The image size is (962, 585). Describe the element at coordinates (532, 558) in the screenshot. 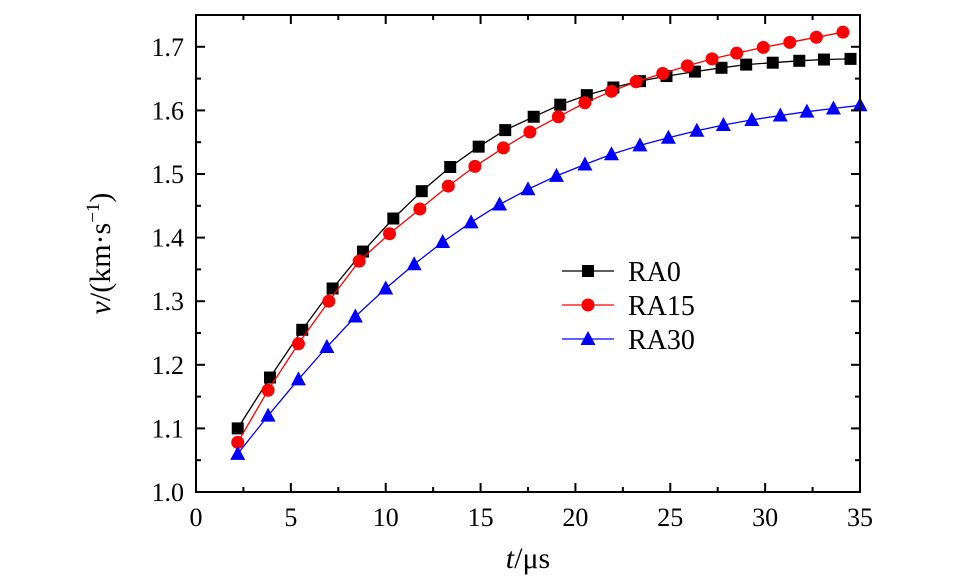

I see `x-axis-label-unit: /μs` at that location.